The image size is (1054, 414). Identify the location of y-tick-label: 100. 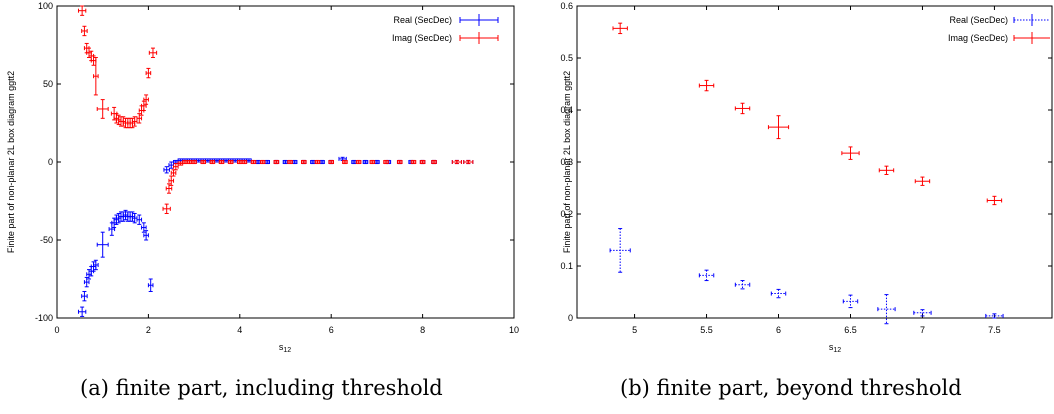
(45, 6).